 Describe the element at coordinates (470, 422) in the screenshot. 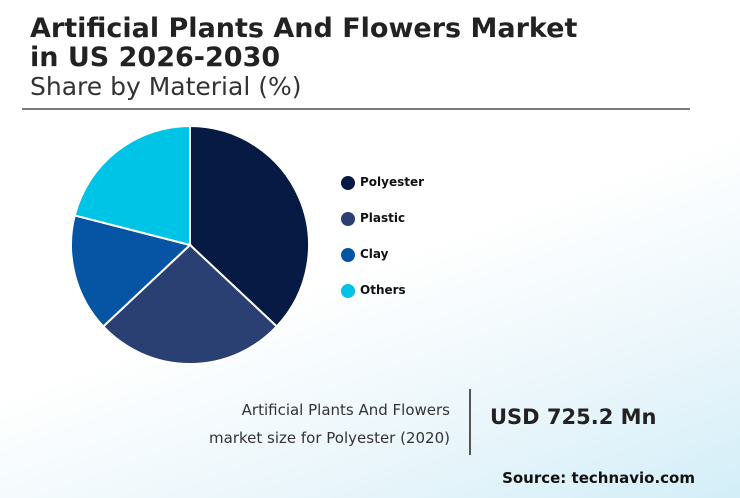

I see `highlight-divider` at that location.